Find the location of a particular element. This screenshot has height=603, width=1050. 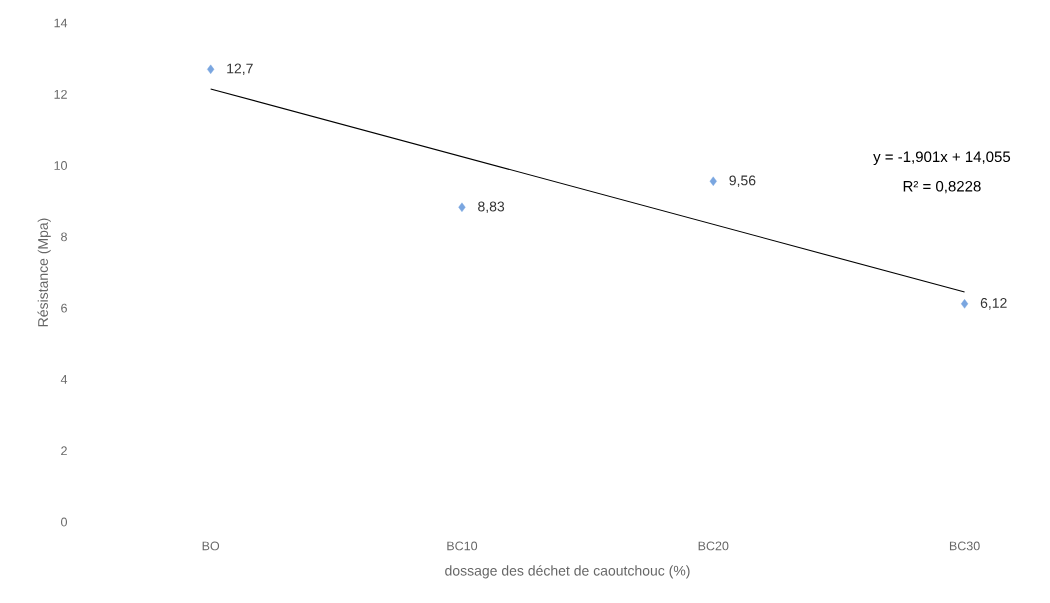

data-label: 12,7 is located at coordinates (240, 69).